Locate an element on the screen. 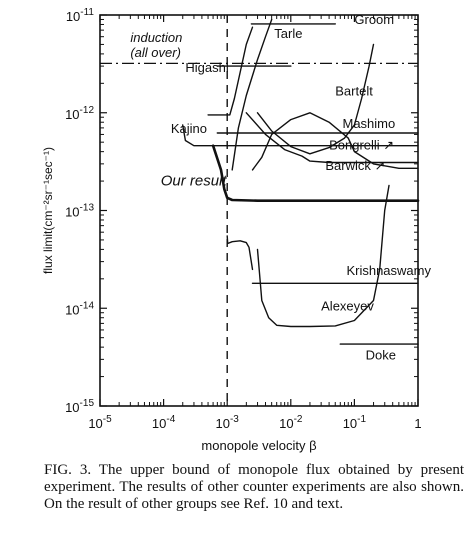 This screenshot has height=541, width=466. y-tick-label: 10-12 is located at coordinates (79, 113).